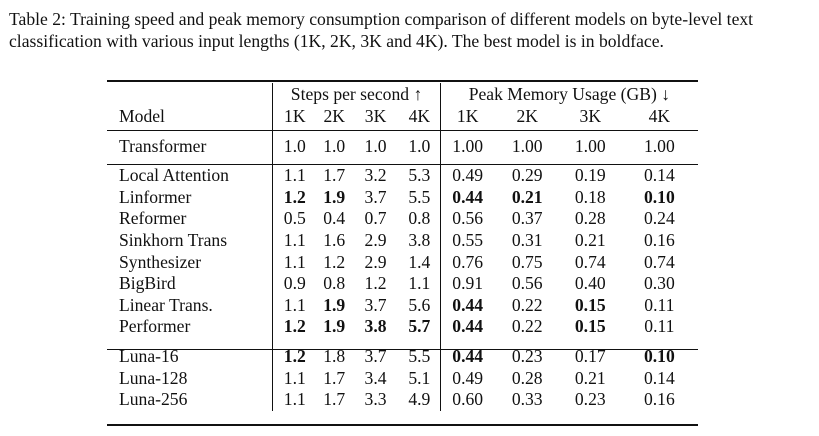 This screenshot has width=819, height=436. Describe the element at coordinates (590, 399) in the screenshot. I see `memory-cell: 0.23` at that location.